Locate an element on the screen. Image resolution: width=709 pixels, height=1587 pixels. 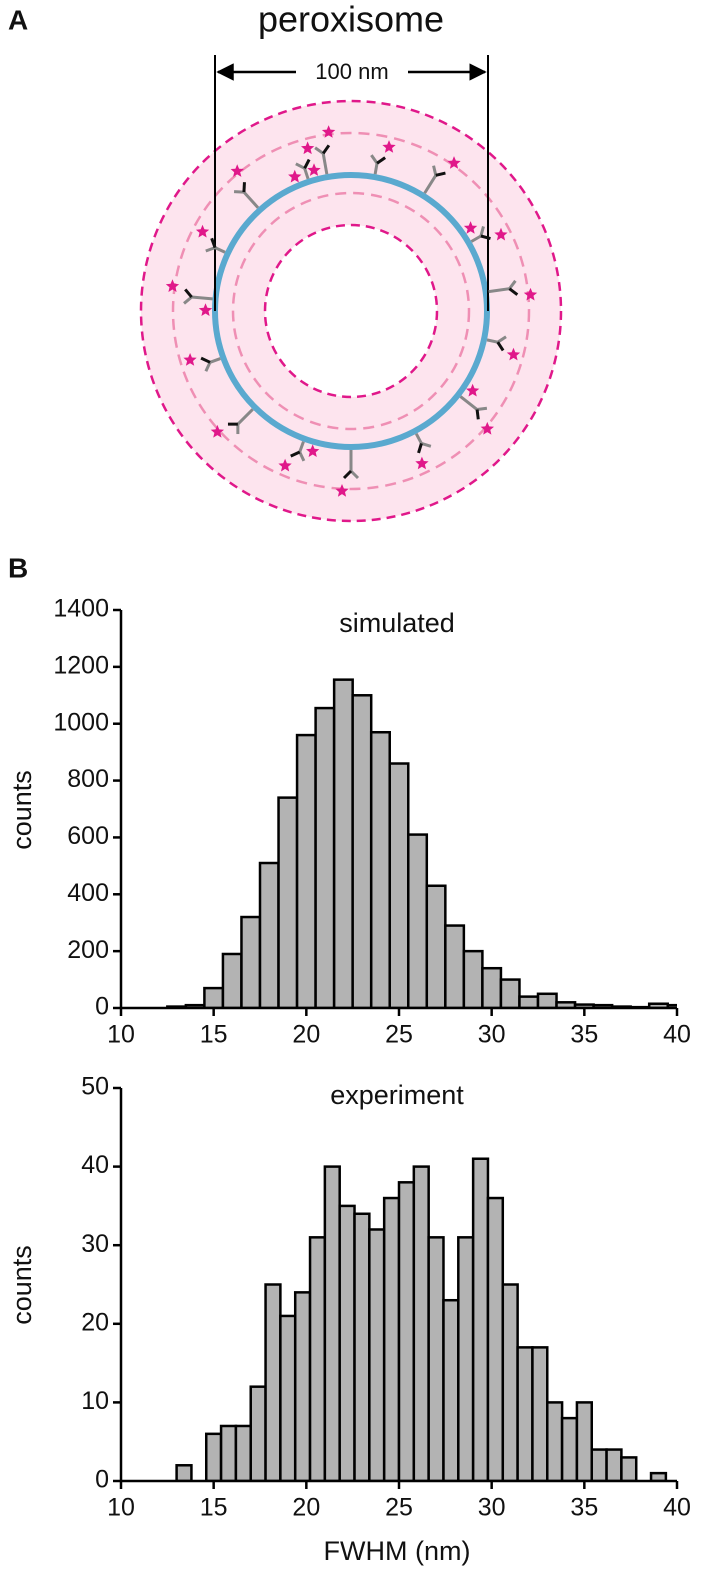
y-tick-label: 1200 is located at coordinates (81, 665).